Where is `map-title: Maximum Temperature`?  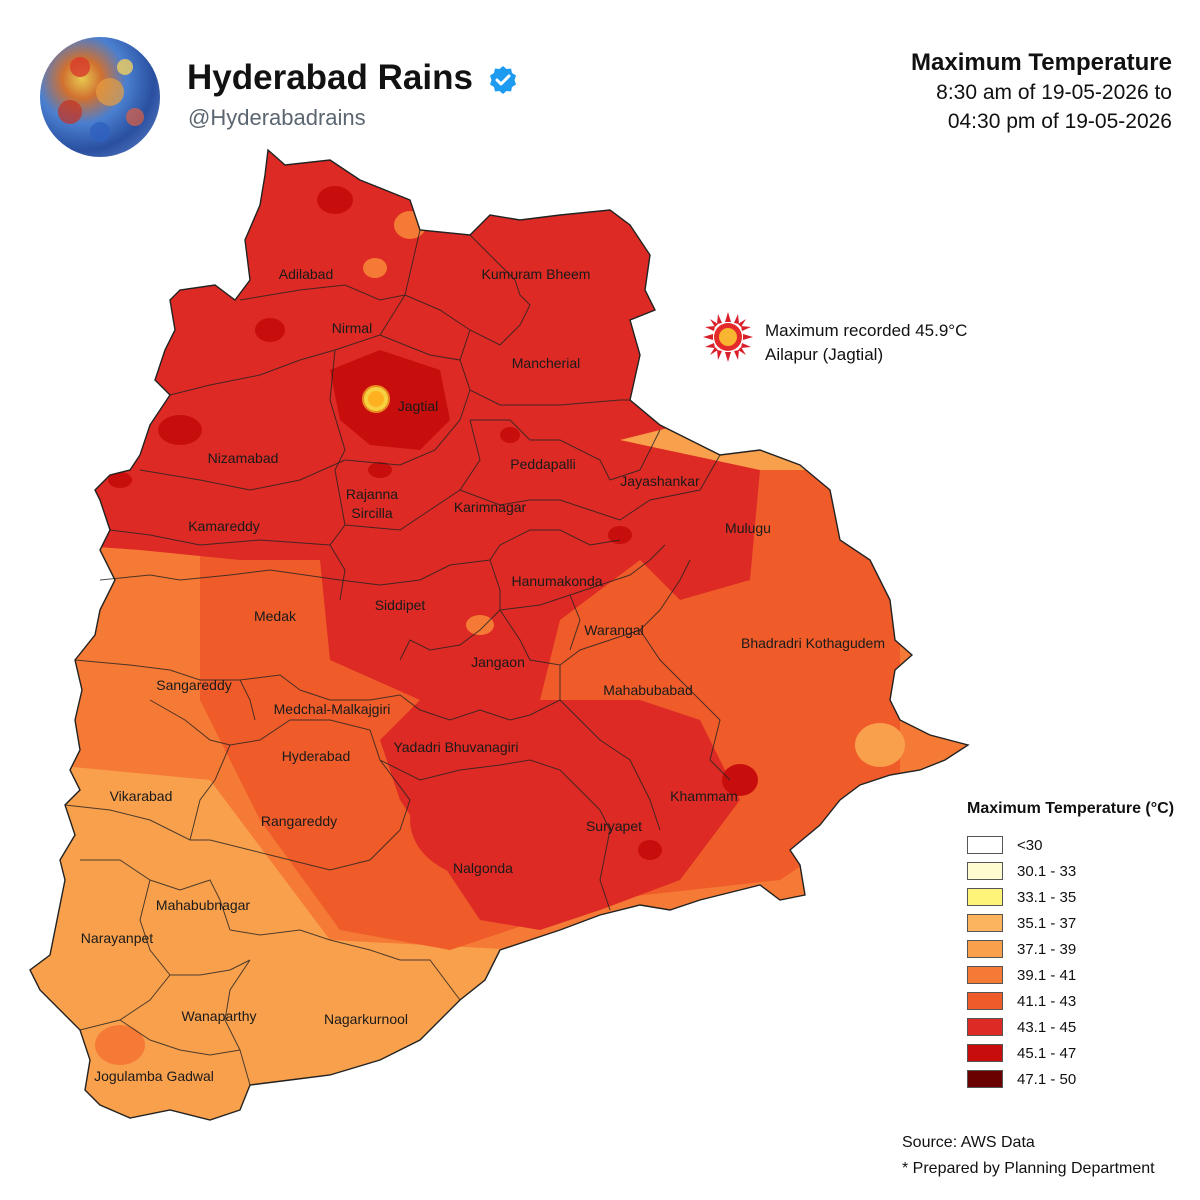 map-title: Maximum Temperature is located at coordinates (1041, 62).